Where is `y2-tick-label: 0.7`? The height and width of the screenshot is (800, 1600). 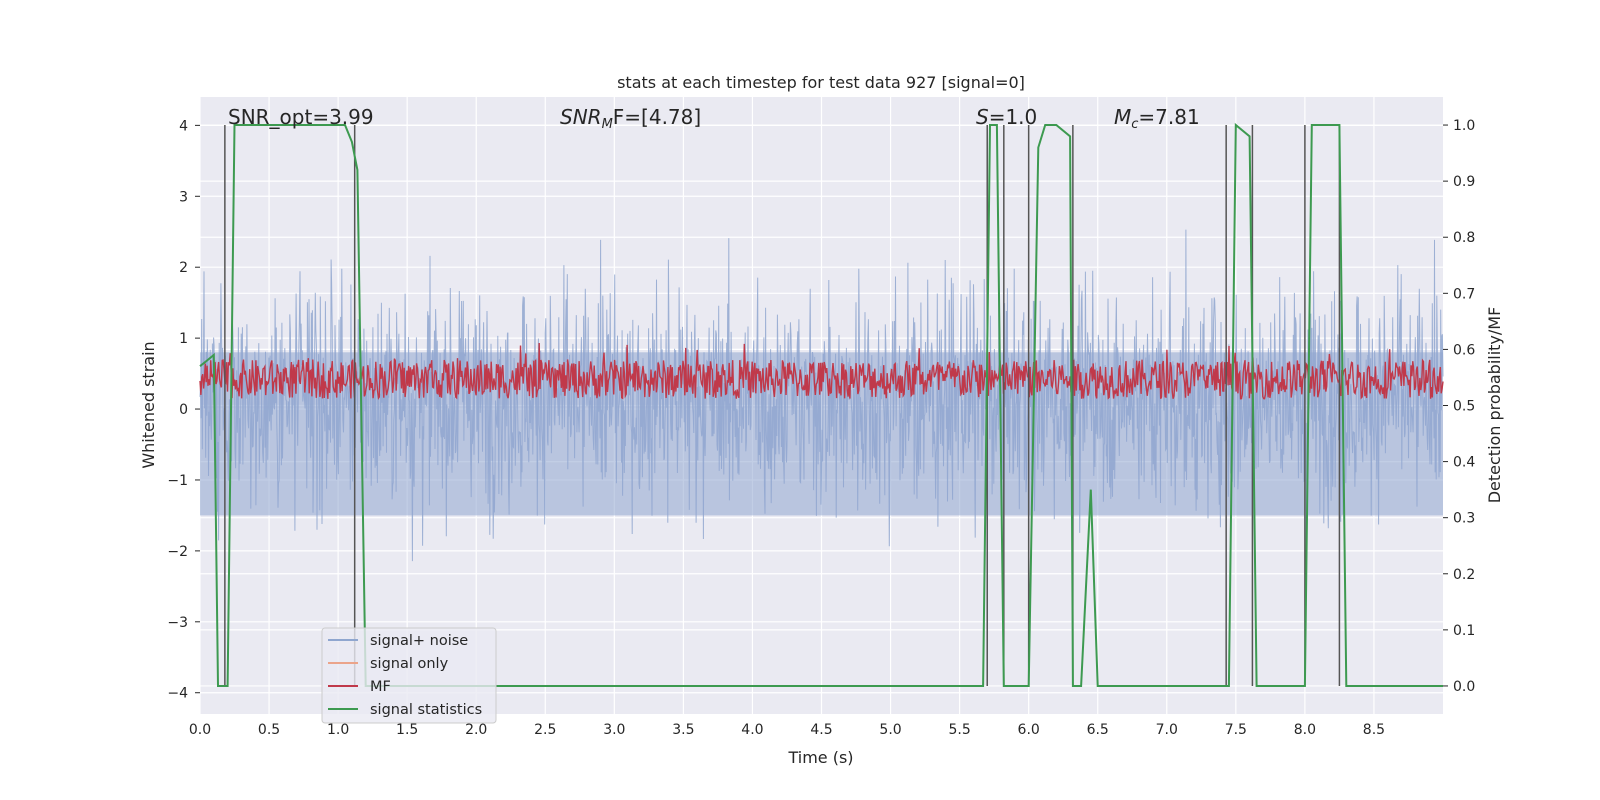
y2-tick-label: 0.7 is located at coordinates (1464, 294).